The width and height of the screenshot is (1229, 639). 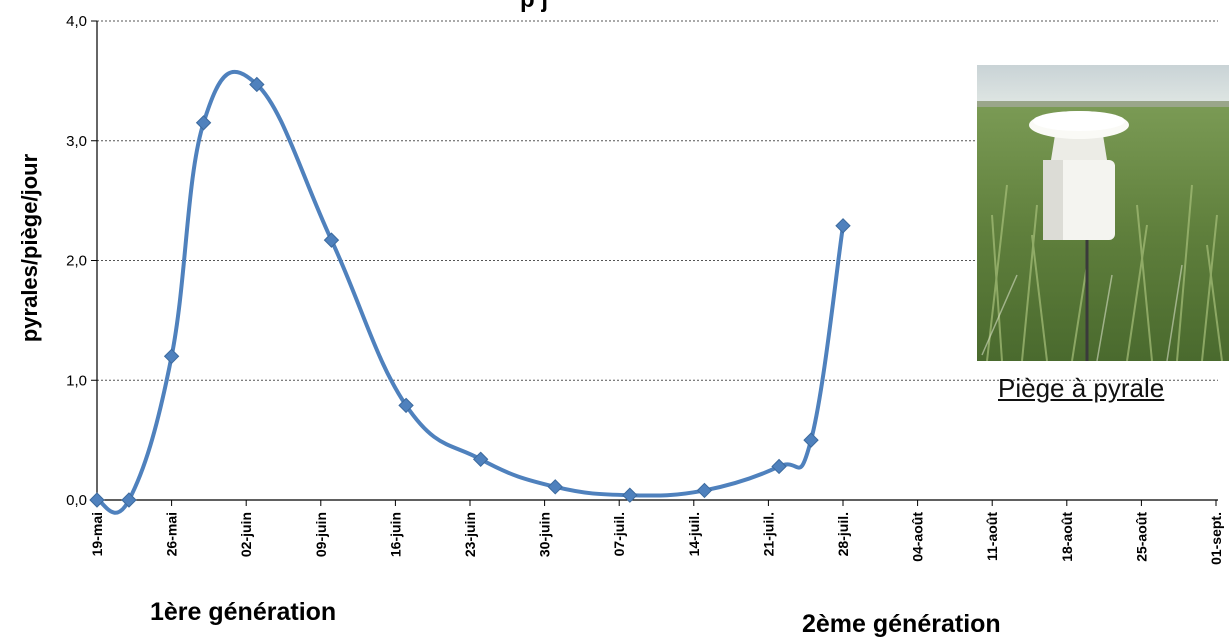 What do you see at coordinates (246, 534) in the screenshot?
I see `x-tick-label: 02-juin` at bounding box center [246, 534].